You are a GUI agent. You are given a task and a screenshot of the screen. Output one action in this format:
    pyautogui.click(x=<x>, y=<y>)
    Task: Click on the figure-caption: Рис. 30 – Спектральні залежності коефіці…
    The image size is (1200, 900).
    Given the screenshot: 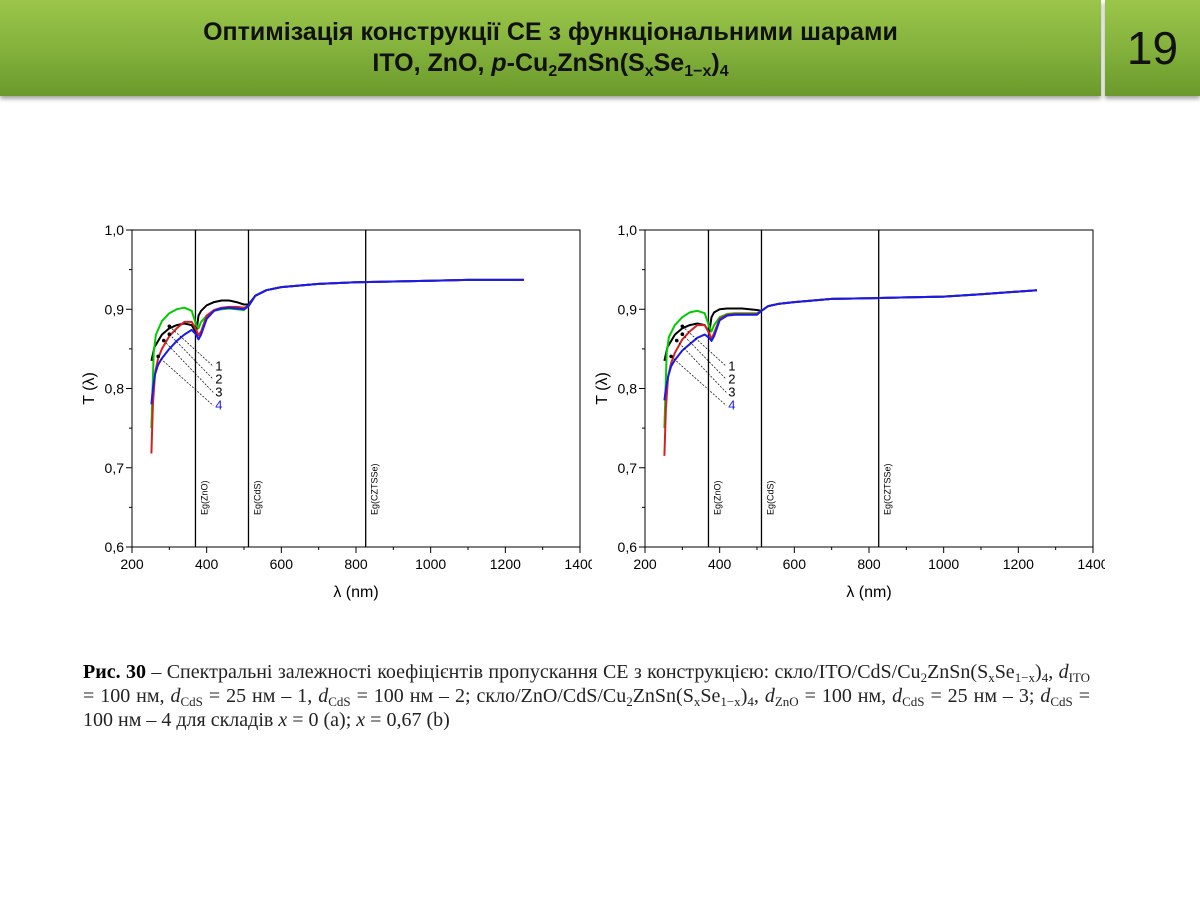 What is the action you would take?
    pyautogui.click(x=586, y=696)
    